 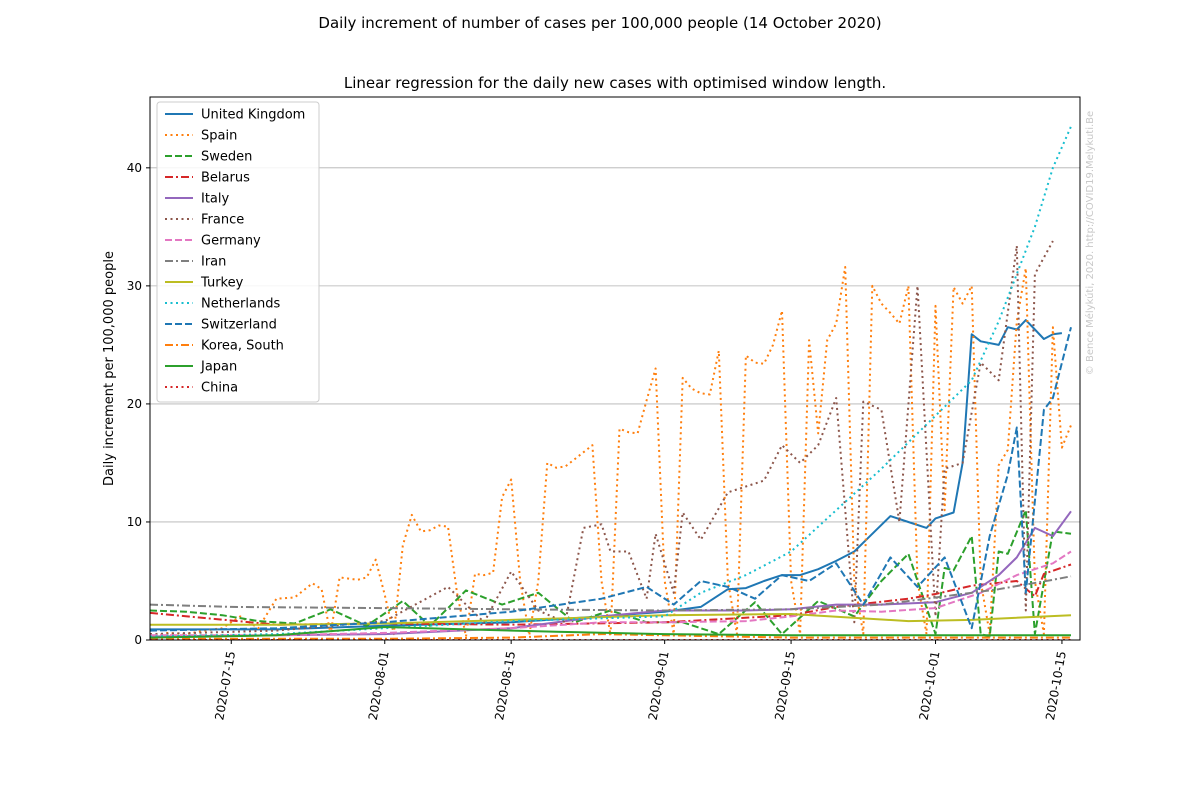 I want to click on legend-label: Germany, so click(x=231, y=241).